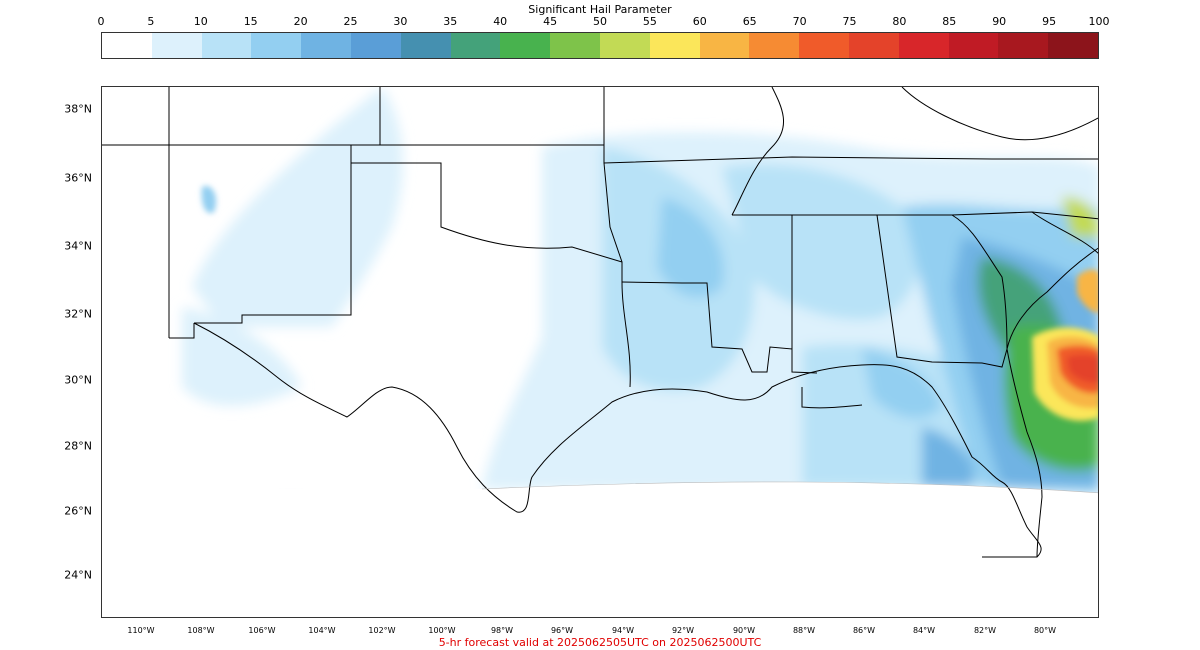 This screenshot has width=1200, height=650. I want to click on colorbar-tick-label: 10, so click(200, 21).